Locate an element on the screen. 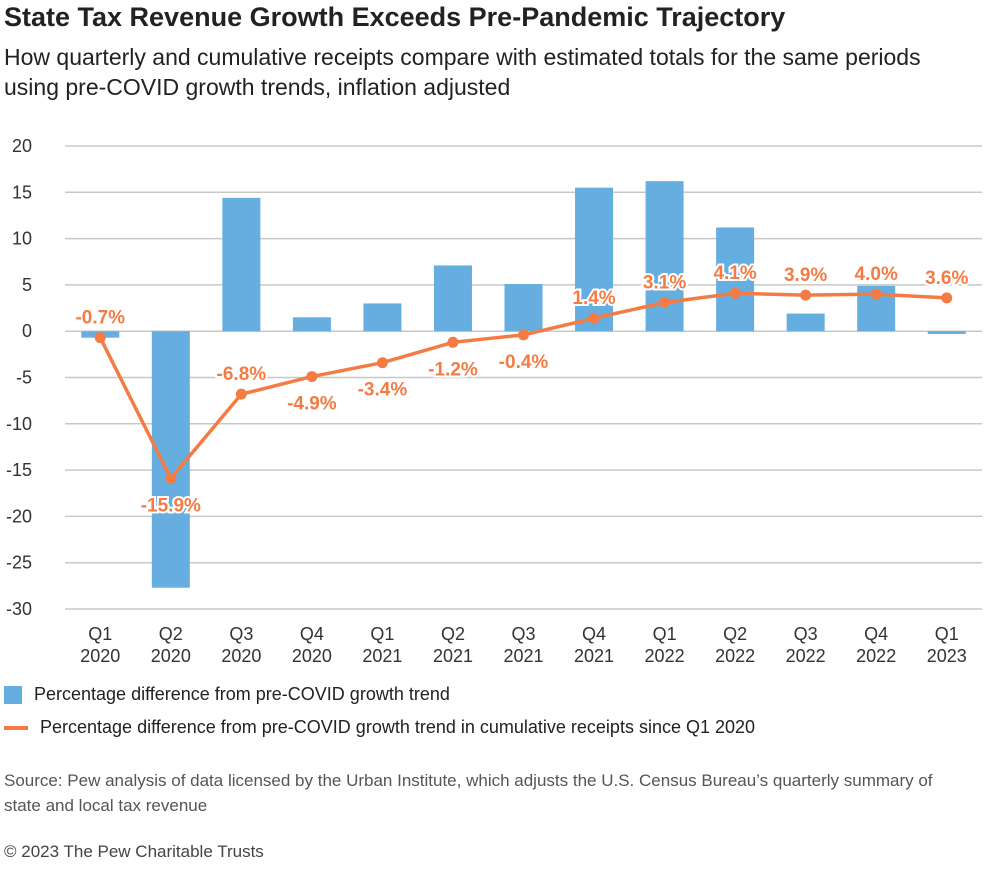  data-label: -0.7% is located at coordinates (100, 318).